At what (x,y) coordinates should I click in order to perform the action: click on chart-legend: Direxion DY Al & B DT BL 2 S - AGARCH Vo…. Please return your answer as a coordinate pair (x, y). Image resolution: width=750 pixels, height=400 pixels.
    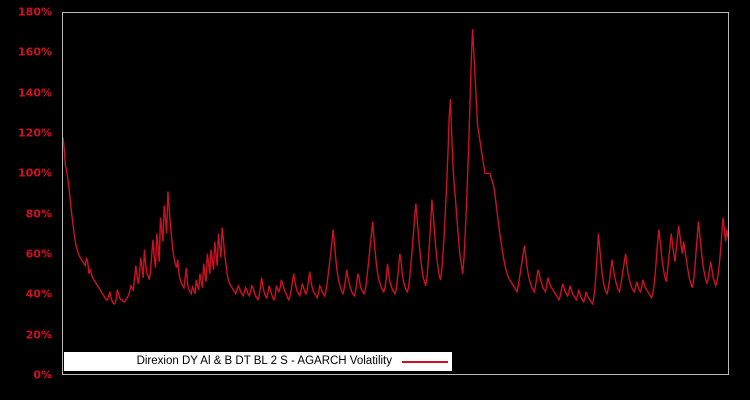
    Looking at the image, I should click on (258, 361).